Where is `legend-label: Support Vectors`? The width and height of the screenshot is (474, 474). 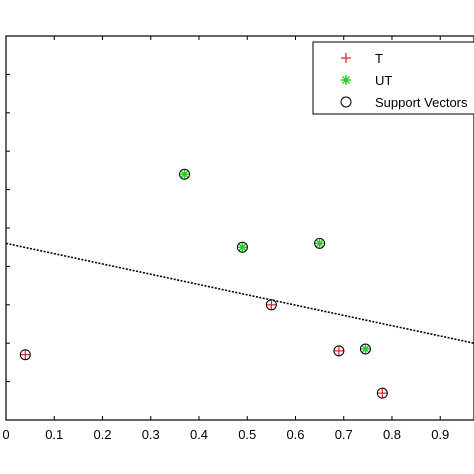 legend-label: Support Vectors is located at coordinates (421, 102).